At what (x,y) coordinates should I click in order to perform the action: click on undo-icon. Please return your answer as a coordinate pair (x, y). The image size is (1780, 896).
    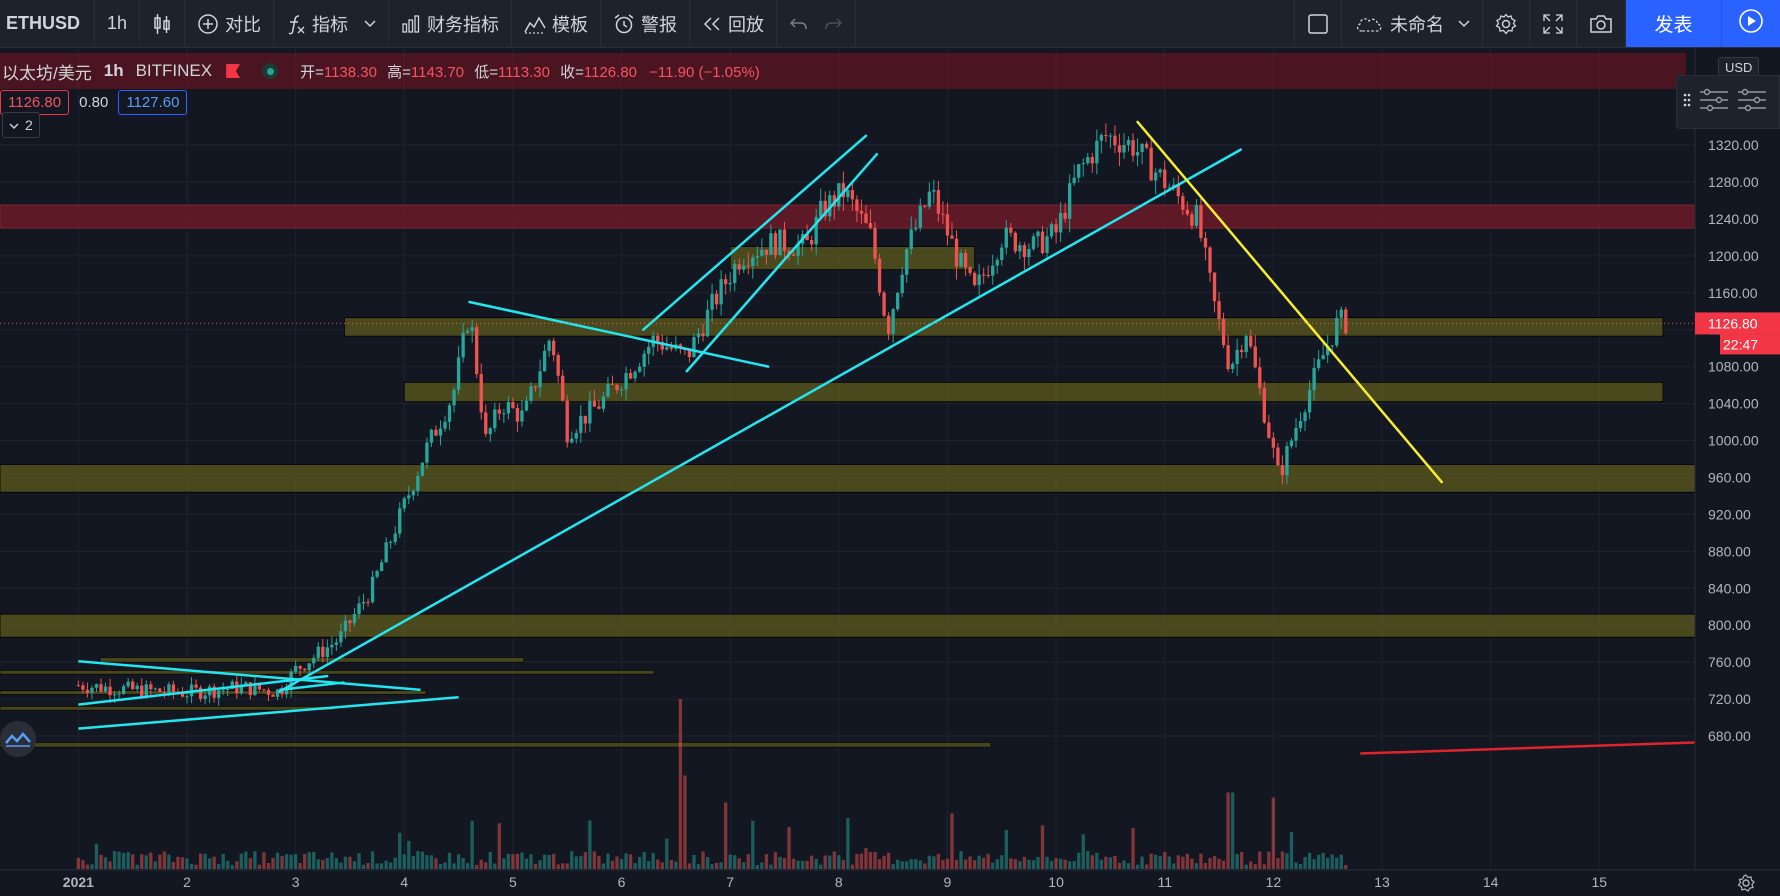
    Looking at the image, I should click on (799, 24).